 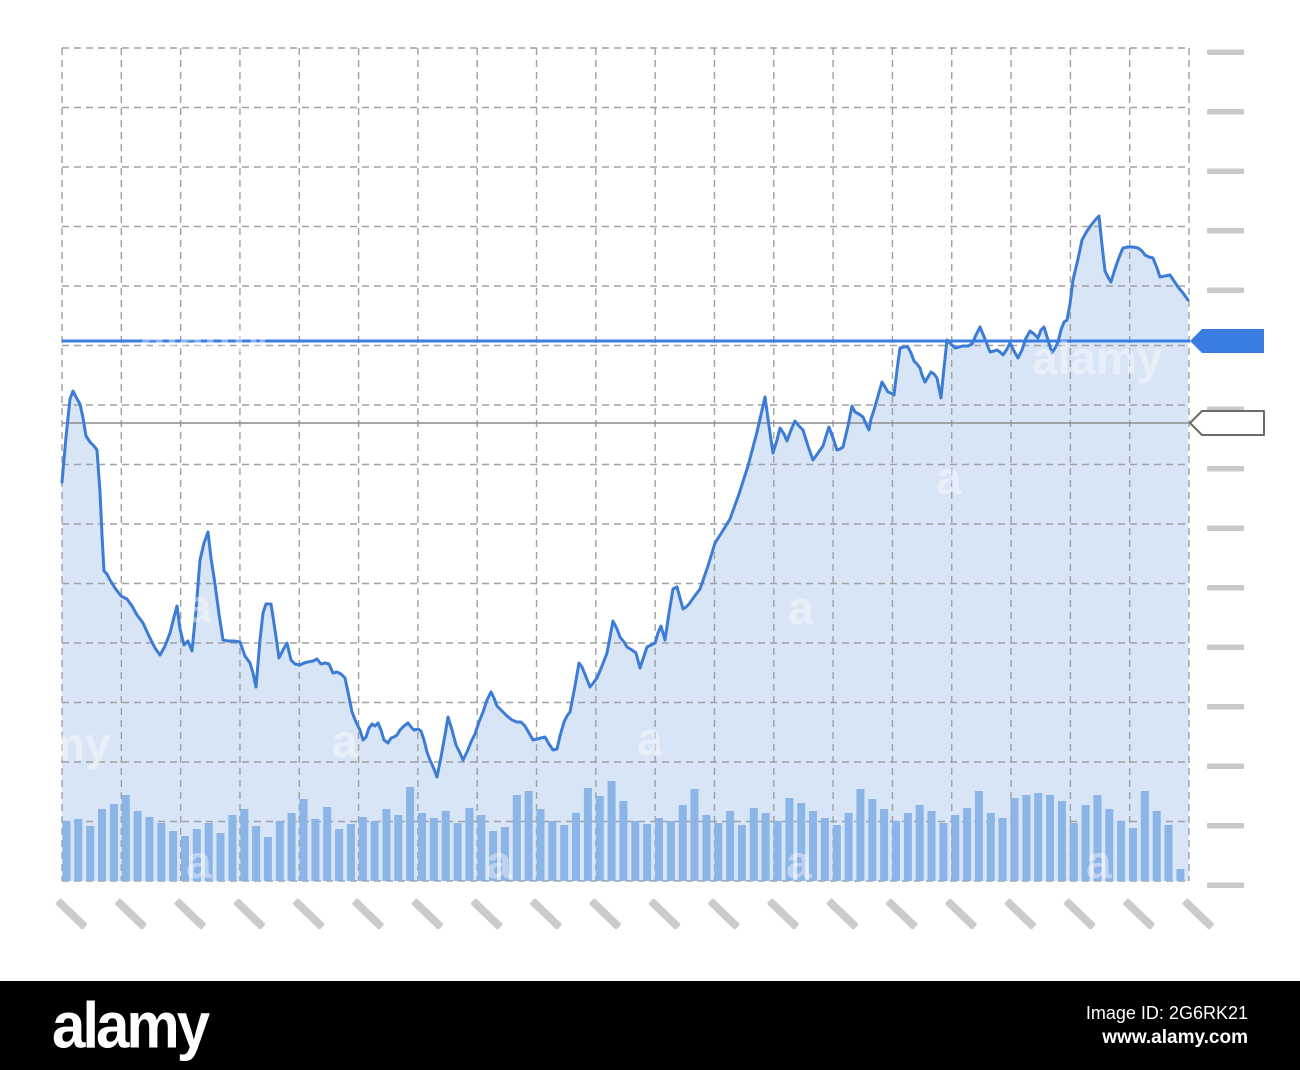 What do you see at coordinates (623, 831) in the screenshot?
I see `volume-bars` at bounding box center [623, 831].